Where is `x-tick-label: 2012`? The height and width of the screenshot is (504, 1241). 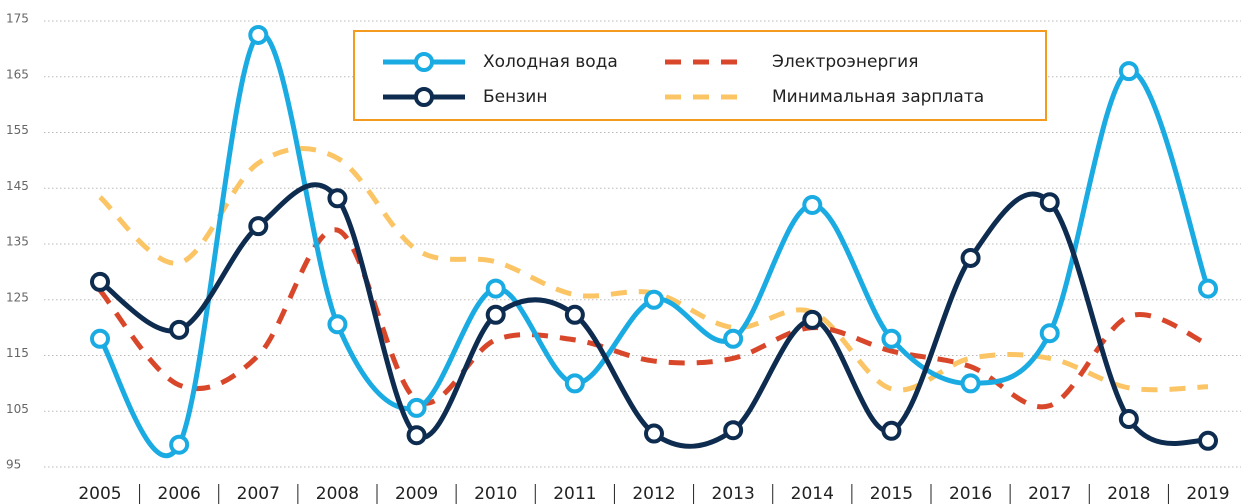 x-tick-label: 2012 is located at coordinates (653, 494).